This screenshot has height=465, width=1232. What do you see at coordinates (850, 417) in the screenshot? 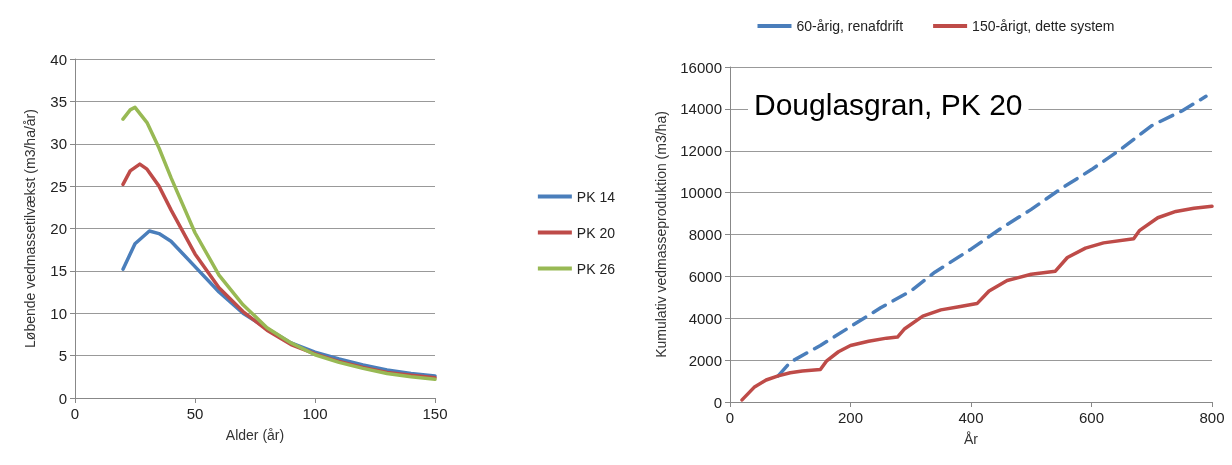
I see `x-tick-label: 200` at bounding box center [850, 417].